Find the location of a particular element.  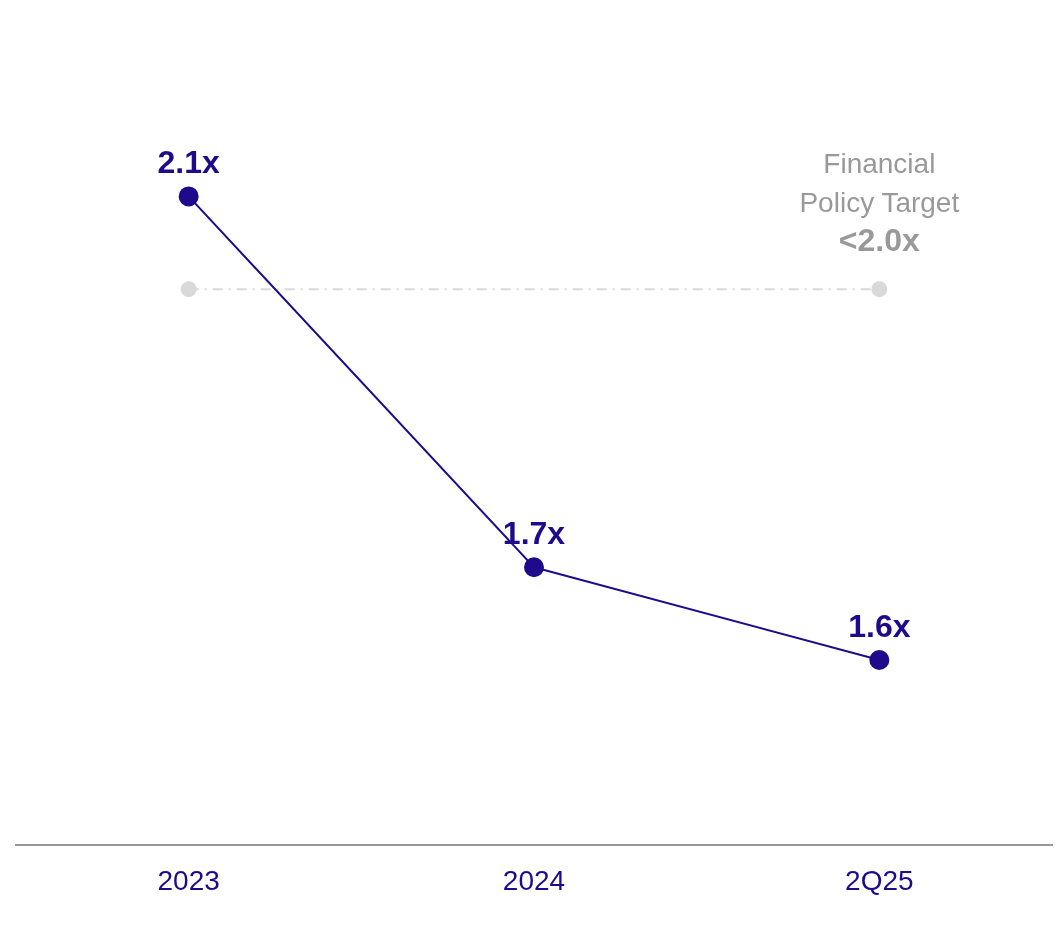

data-label: 1.6x is located at coordinates (879, 625).